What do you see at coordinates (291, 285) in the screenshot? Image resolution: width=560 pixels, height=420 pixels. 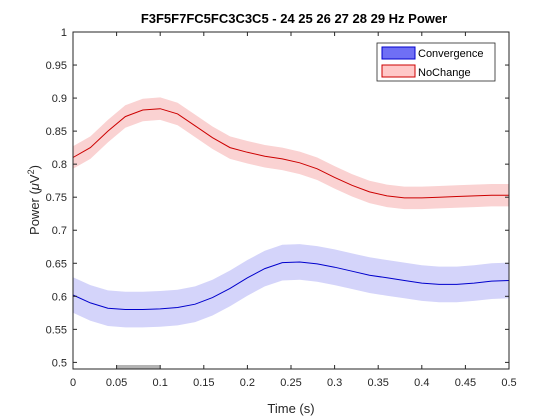 I see `series-line-convergence` at bounding box center [291, 285].